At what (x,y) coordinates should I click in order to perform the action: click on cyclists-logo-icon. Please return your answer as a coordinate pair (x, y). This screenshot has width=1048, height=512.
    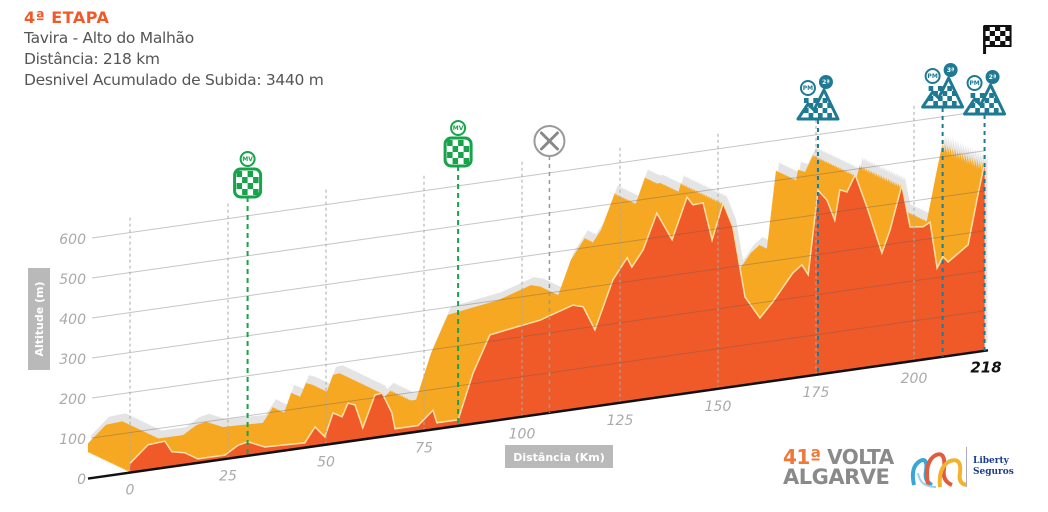
    Looking at the image, I should click on (938, 470).